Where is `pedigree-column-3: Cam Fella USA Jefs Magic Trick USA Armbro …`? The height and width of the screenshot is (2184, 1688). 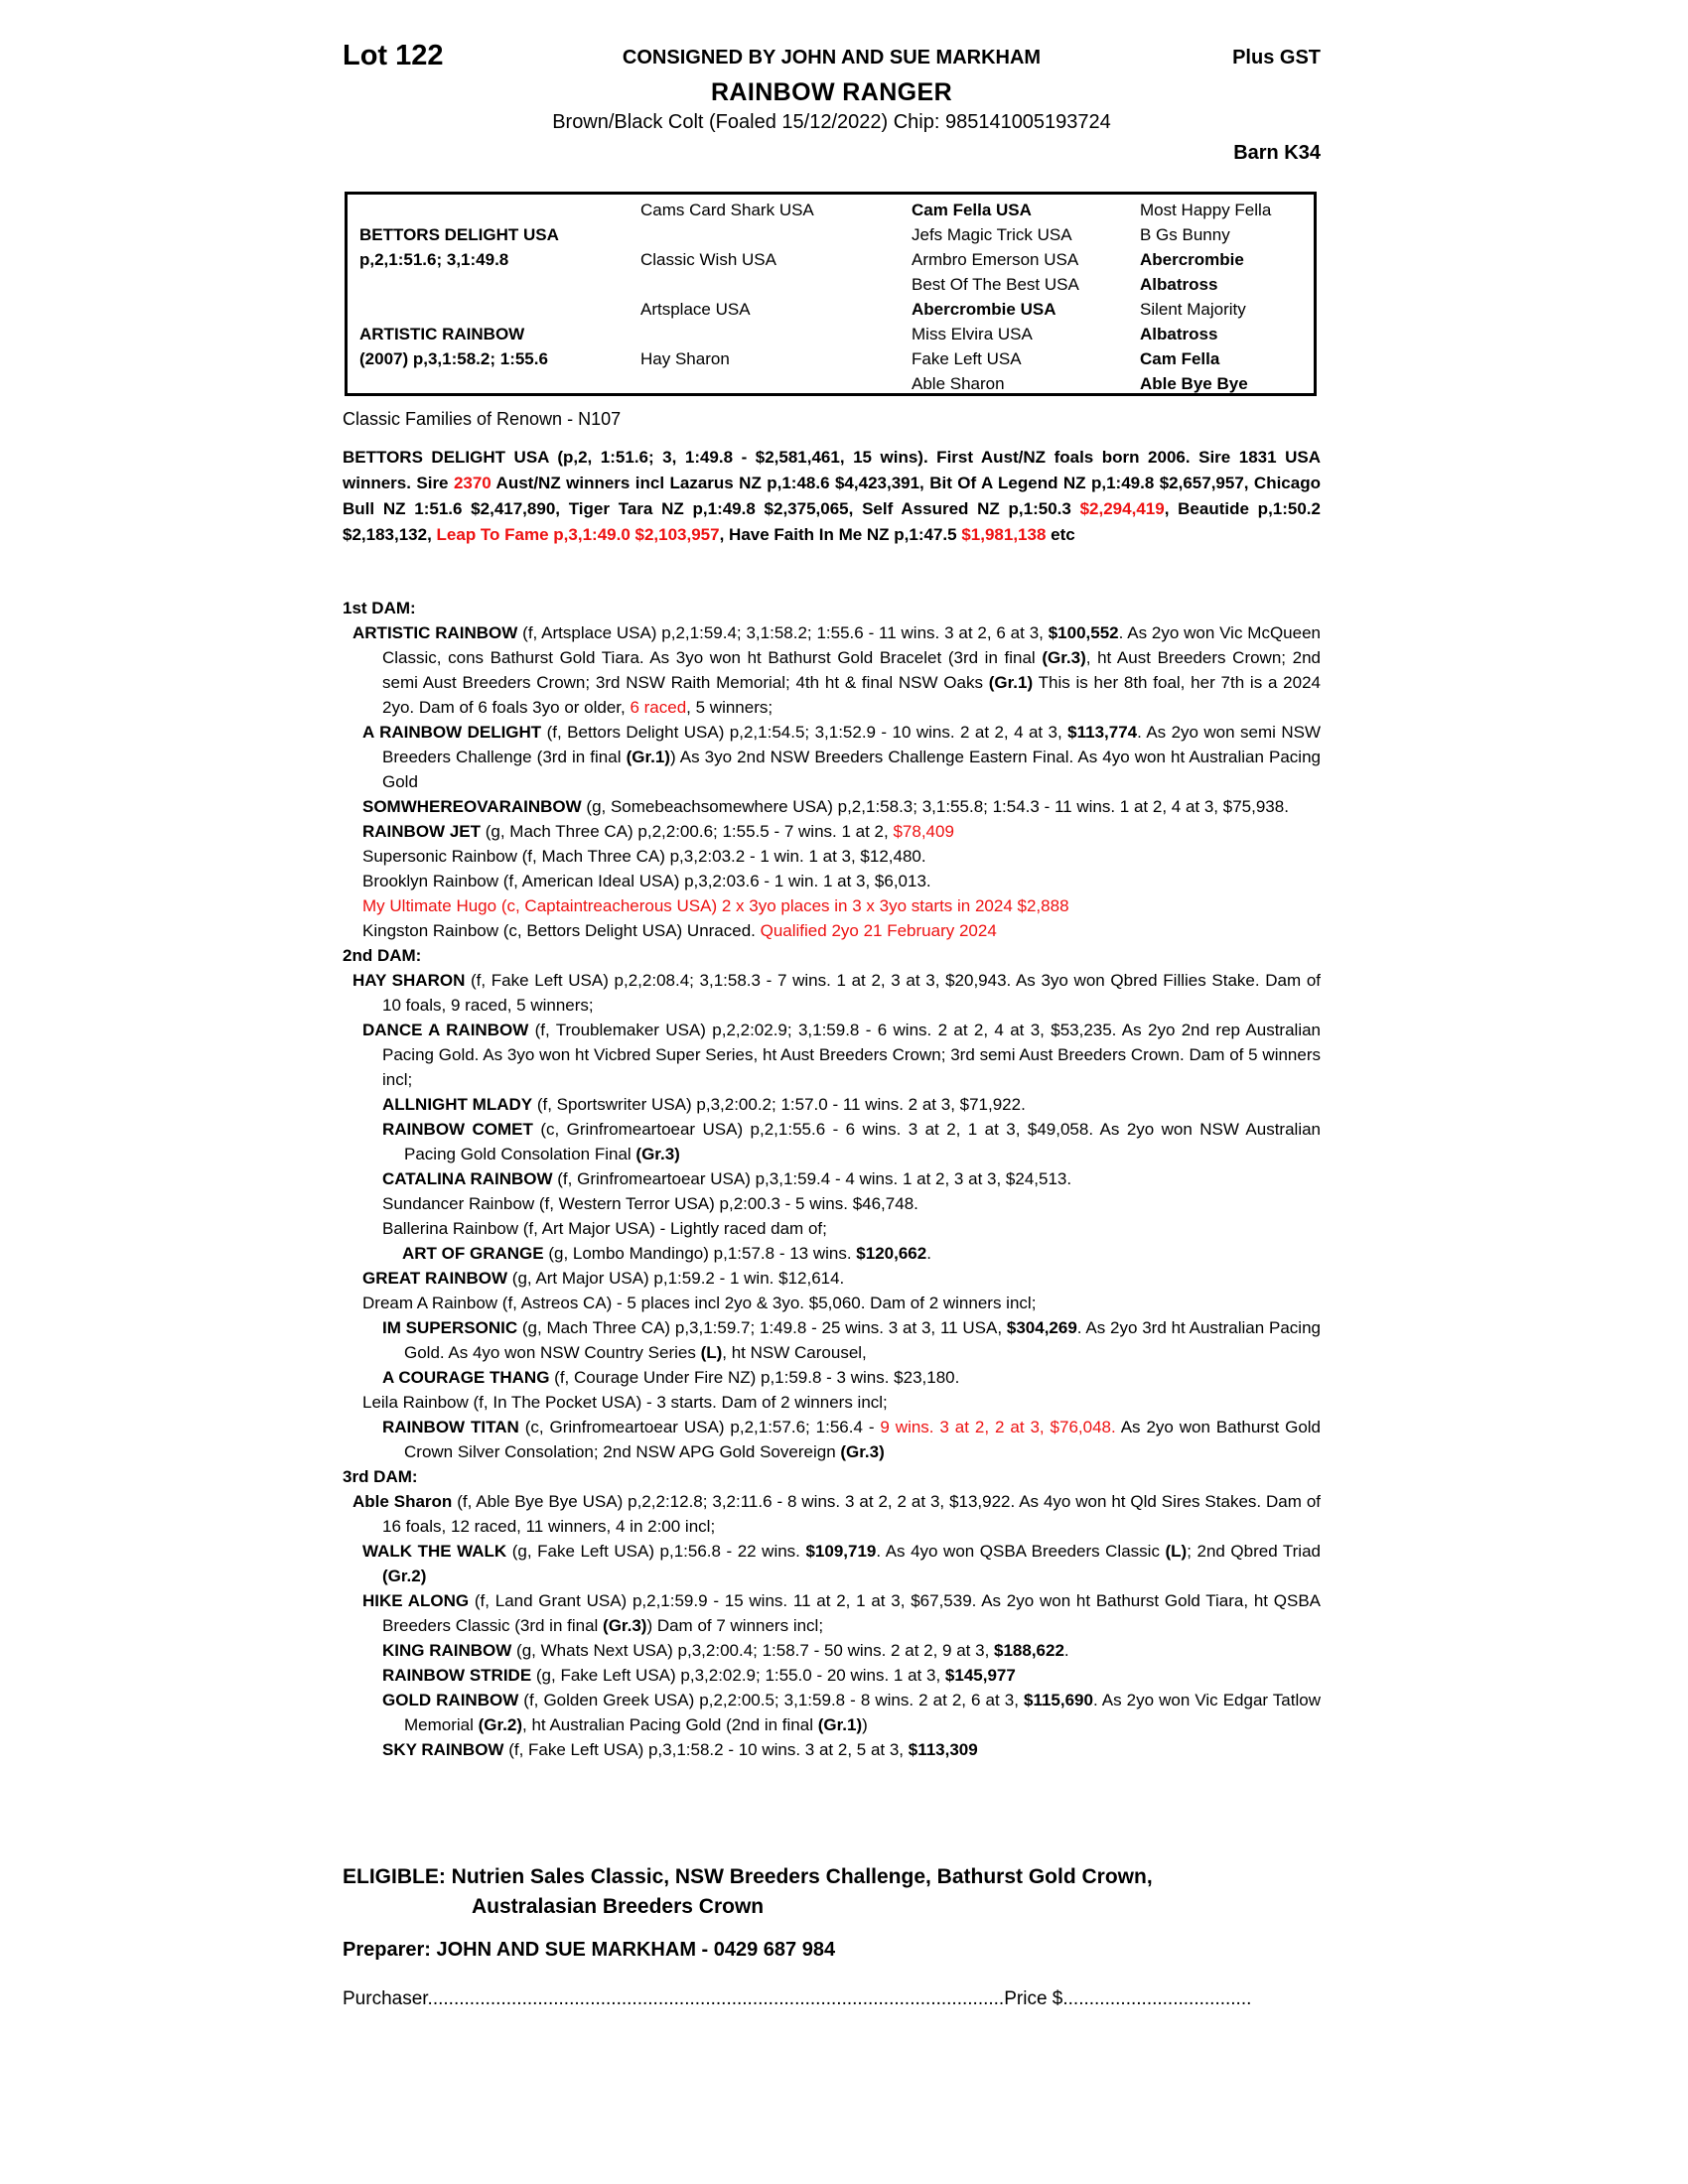 pedigree-column-3: Cam Fella USA Jefs Magic Trick USA Armbro … is located at coordinates (995, 297).